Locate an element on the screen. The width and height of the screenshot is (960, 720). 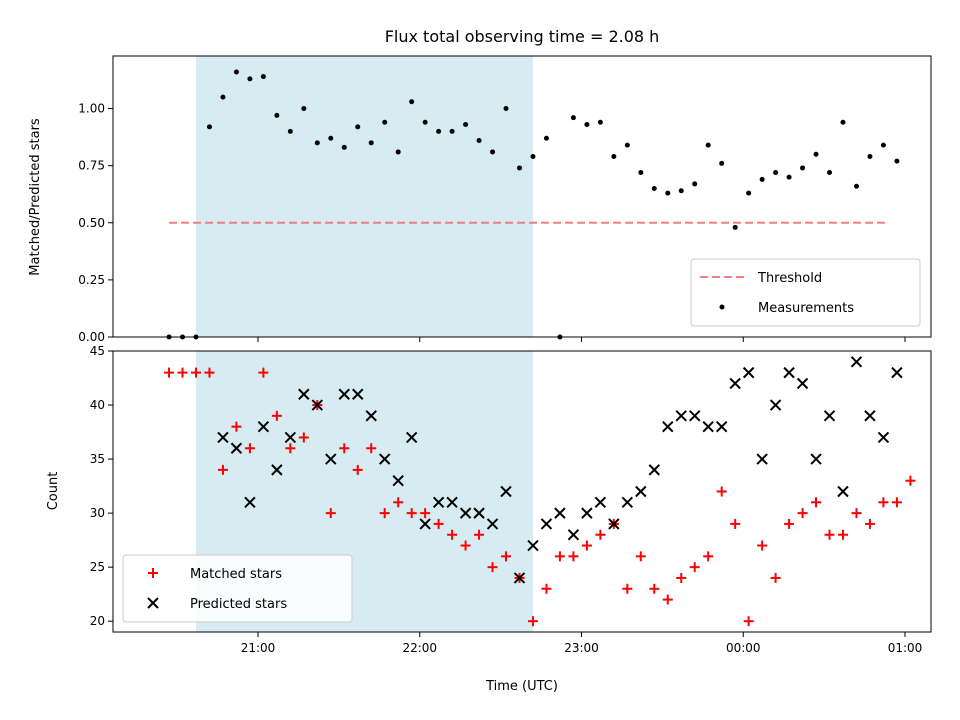
top-y-tick-label: 1.00 is located at coordinates (91, 109).